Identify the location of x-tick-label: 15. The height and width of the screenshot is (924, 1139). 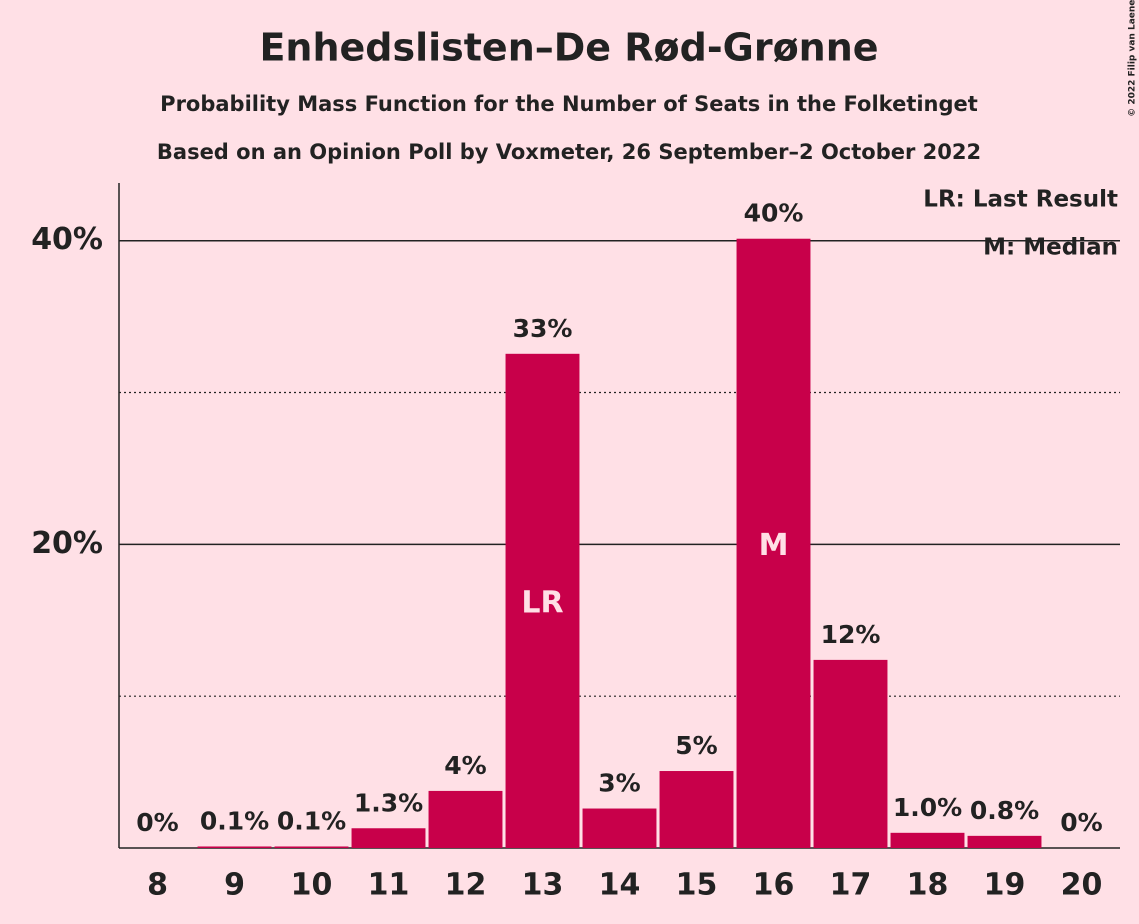
(697, 885).